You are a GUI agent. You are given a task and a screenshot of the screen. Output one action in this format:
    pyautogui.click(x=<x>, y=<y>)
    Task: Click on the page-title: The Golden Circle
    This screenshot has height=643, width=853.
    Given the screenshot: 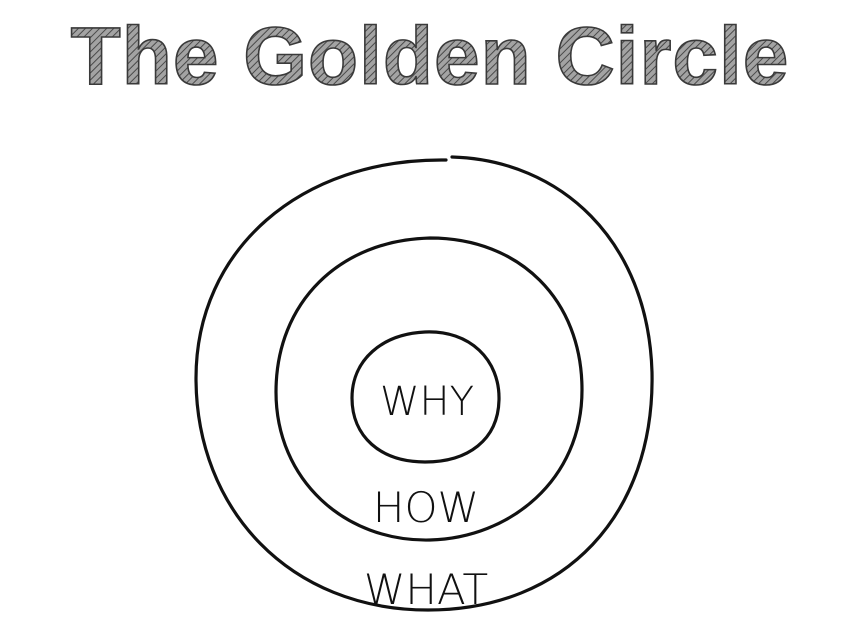 What is the action you would take?
    pyautogui.click(x=430, y=56)
    